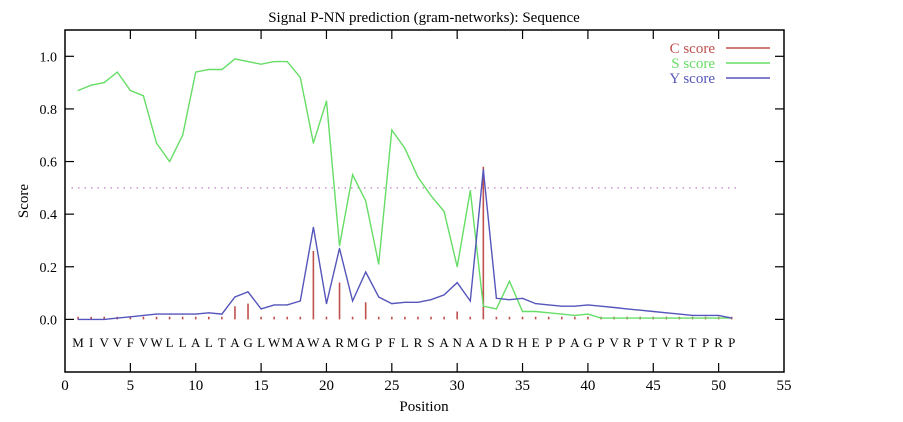 The width and height of the screenshot is (903, 422). What do you see at coordinates (457, 342) in the screenshot?
I see `residue-label: N` at bounding box center [457, 342].